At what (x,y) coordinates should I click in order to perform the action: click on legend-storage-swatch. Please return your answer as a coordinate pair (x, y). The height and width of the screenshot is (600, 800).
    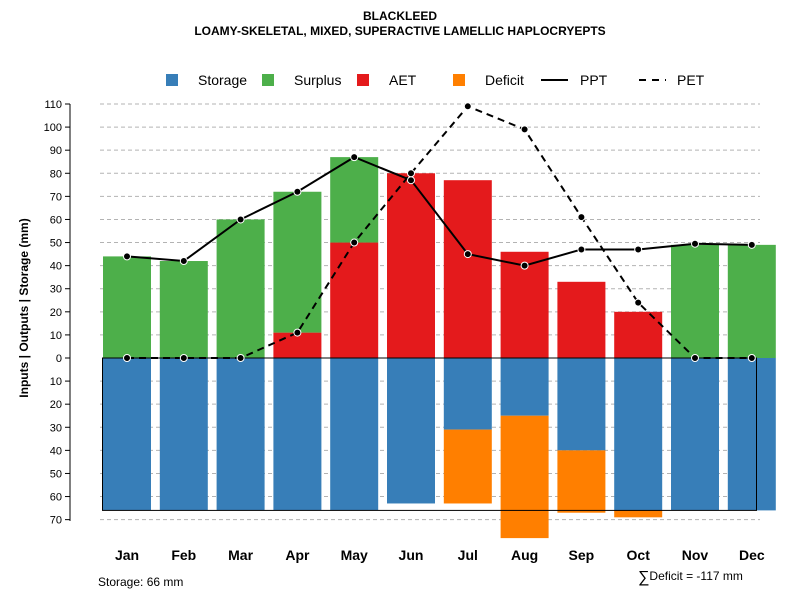
    Looking at the image, I should click on (172, 80).